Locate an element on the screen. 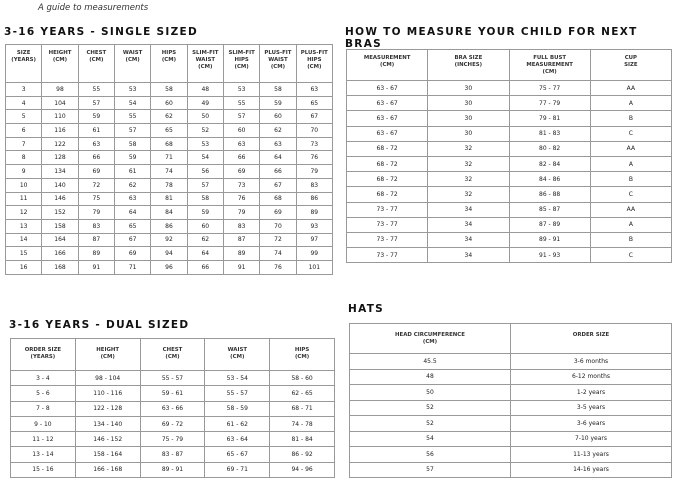 The image size is (679, 481). column-header: WAIST (CM) is located at coordinates (132, 63).